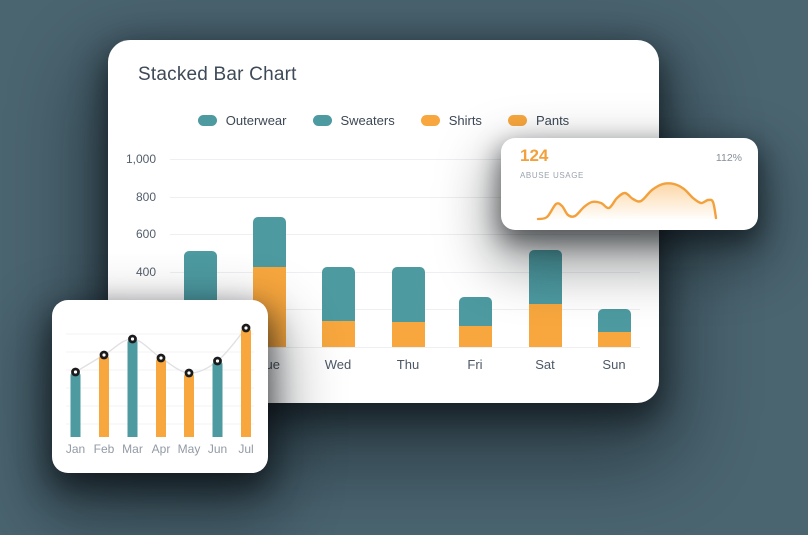  What do you see at coordinates (75, 372) in the screenshot?
I see `marker-dot-center-jan` at bounding box center [75, 372].